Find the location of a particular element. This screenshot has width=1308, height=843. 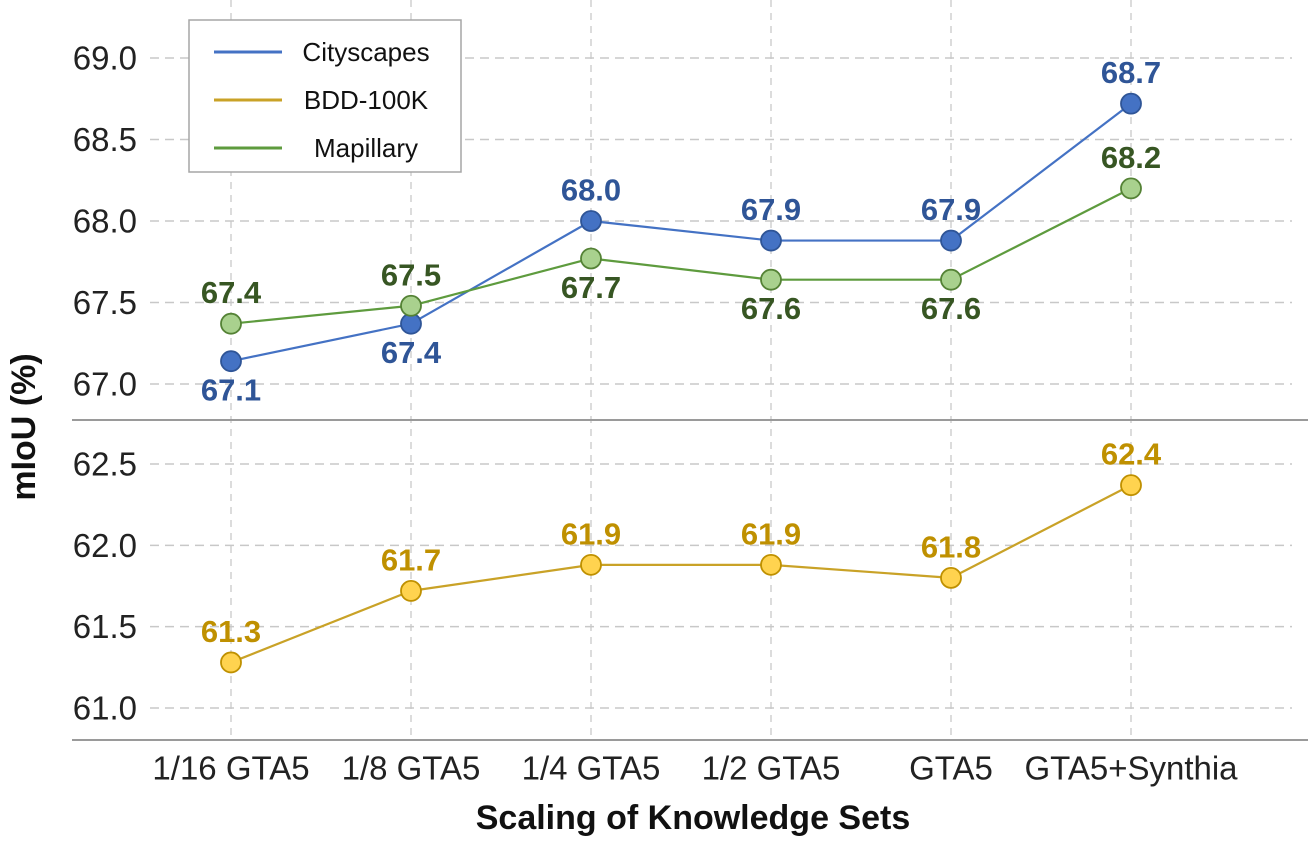

data-label-mapillary: 68.2 is located at coordinates (1131, 157).